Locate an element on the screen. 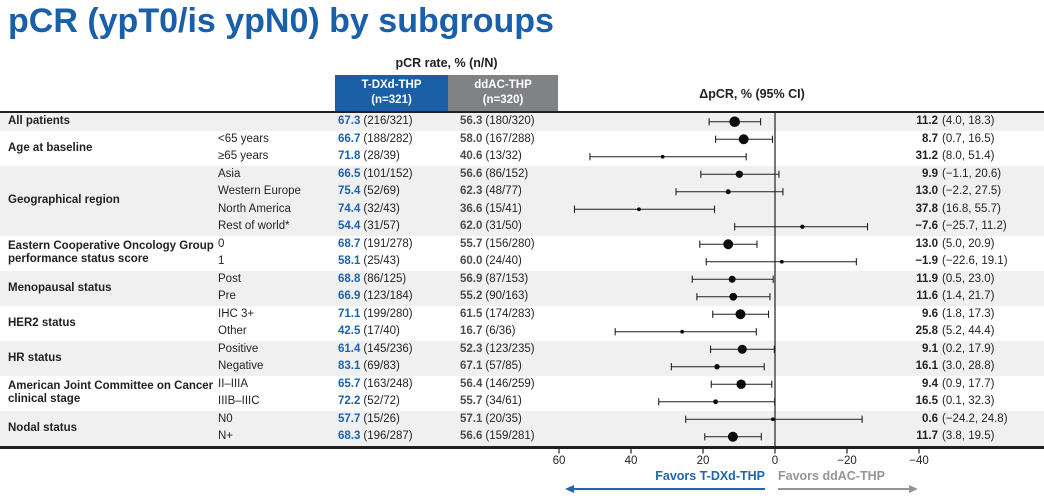 This screenshot has width=1044, height=498. ddac-pcr-value: 56.9 (87/153) is located at coordinates (494, 278).